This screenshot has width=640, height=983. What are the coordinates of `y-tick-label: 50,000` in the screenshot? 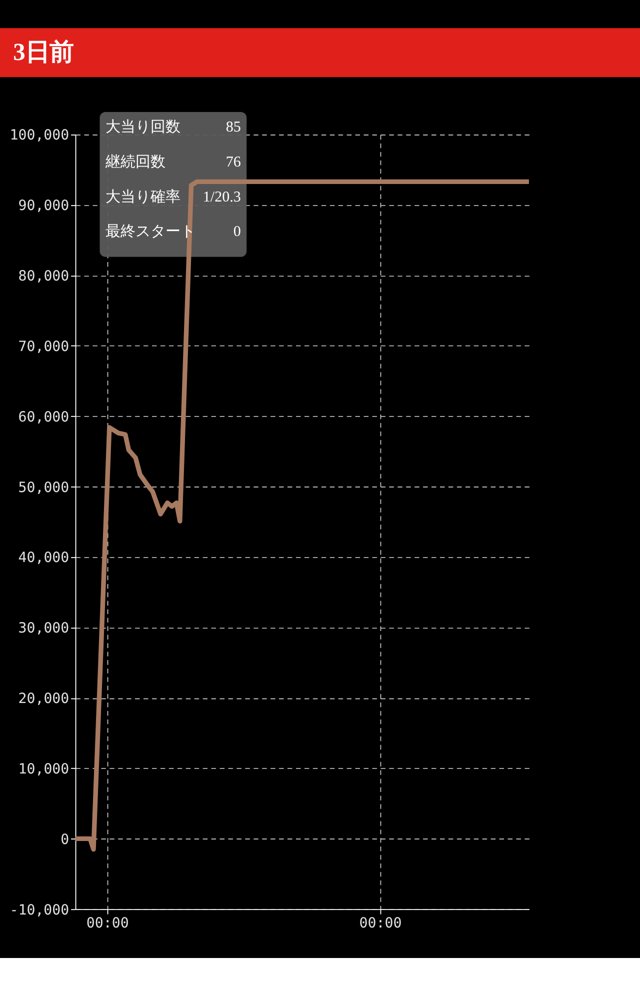 It's located at (44, 488).